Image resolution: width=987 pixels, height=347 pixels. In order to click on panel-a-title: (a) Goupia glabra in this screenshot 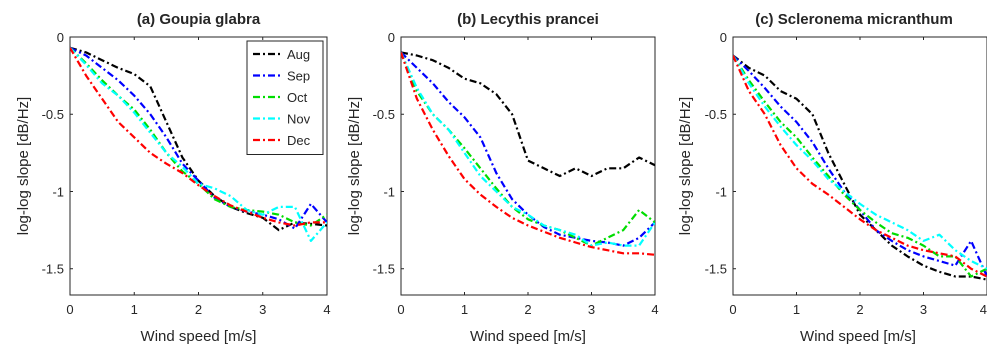, I will do `click(199, 19)`.